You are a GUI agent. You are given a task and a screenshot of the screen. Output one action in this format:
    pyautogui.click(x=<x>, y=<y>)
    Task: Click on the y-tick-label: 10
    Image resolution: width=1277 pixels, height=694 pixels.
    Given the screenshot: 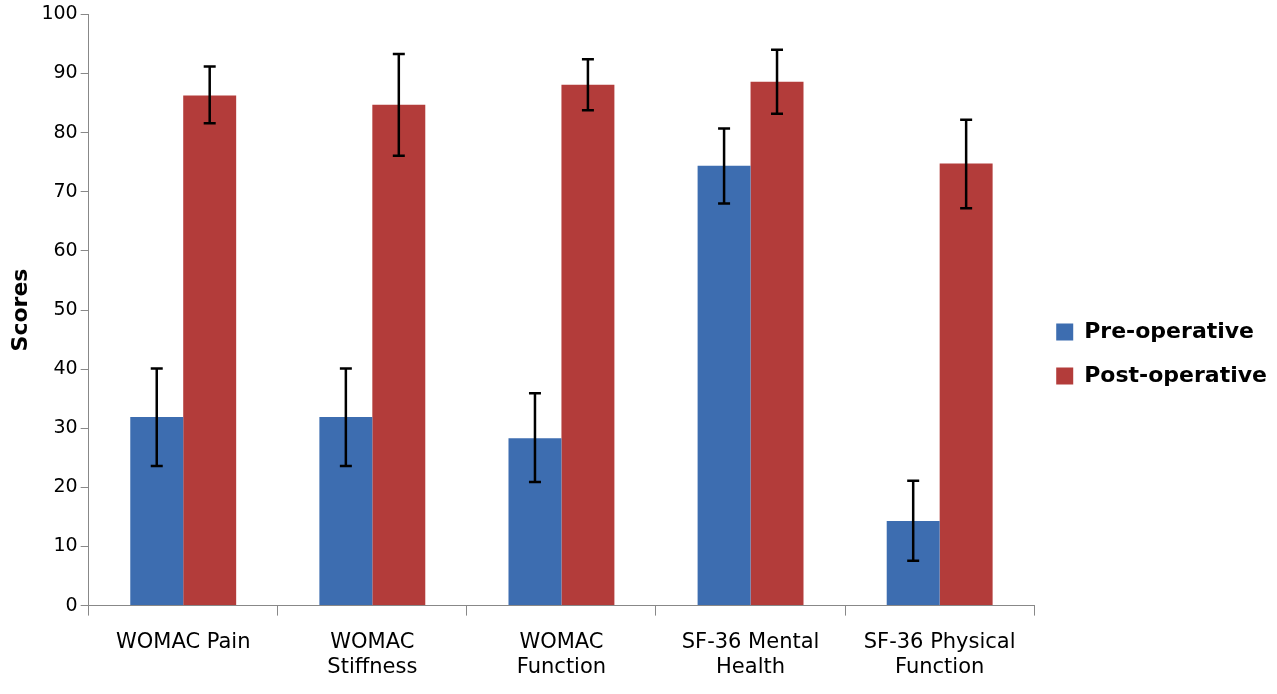 What is the action you would take?
    pyautogui.click(x=65, y=544)
    